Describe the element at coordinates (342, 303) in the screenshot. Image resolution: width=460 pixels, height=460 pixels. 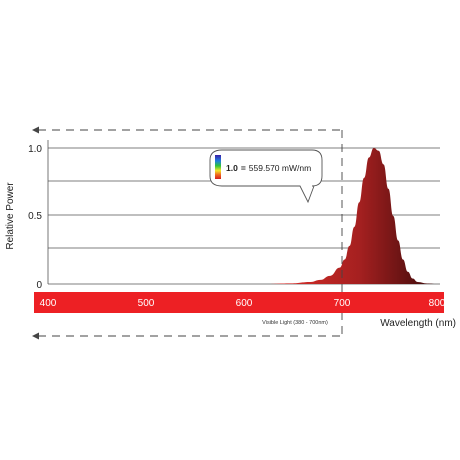
I see `x-tick-label: 700` at that location.